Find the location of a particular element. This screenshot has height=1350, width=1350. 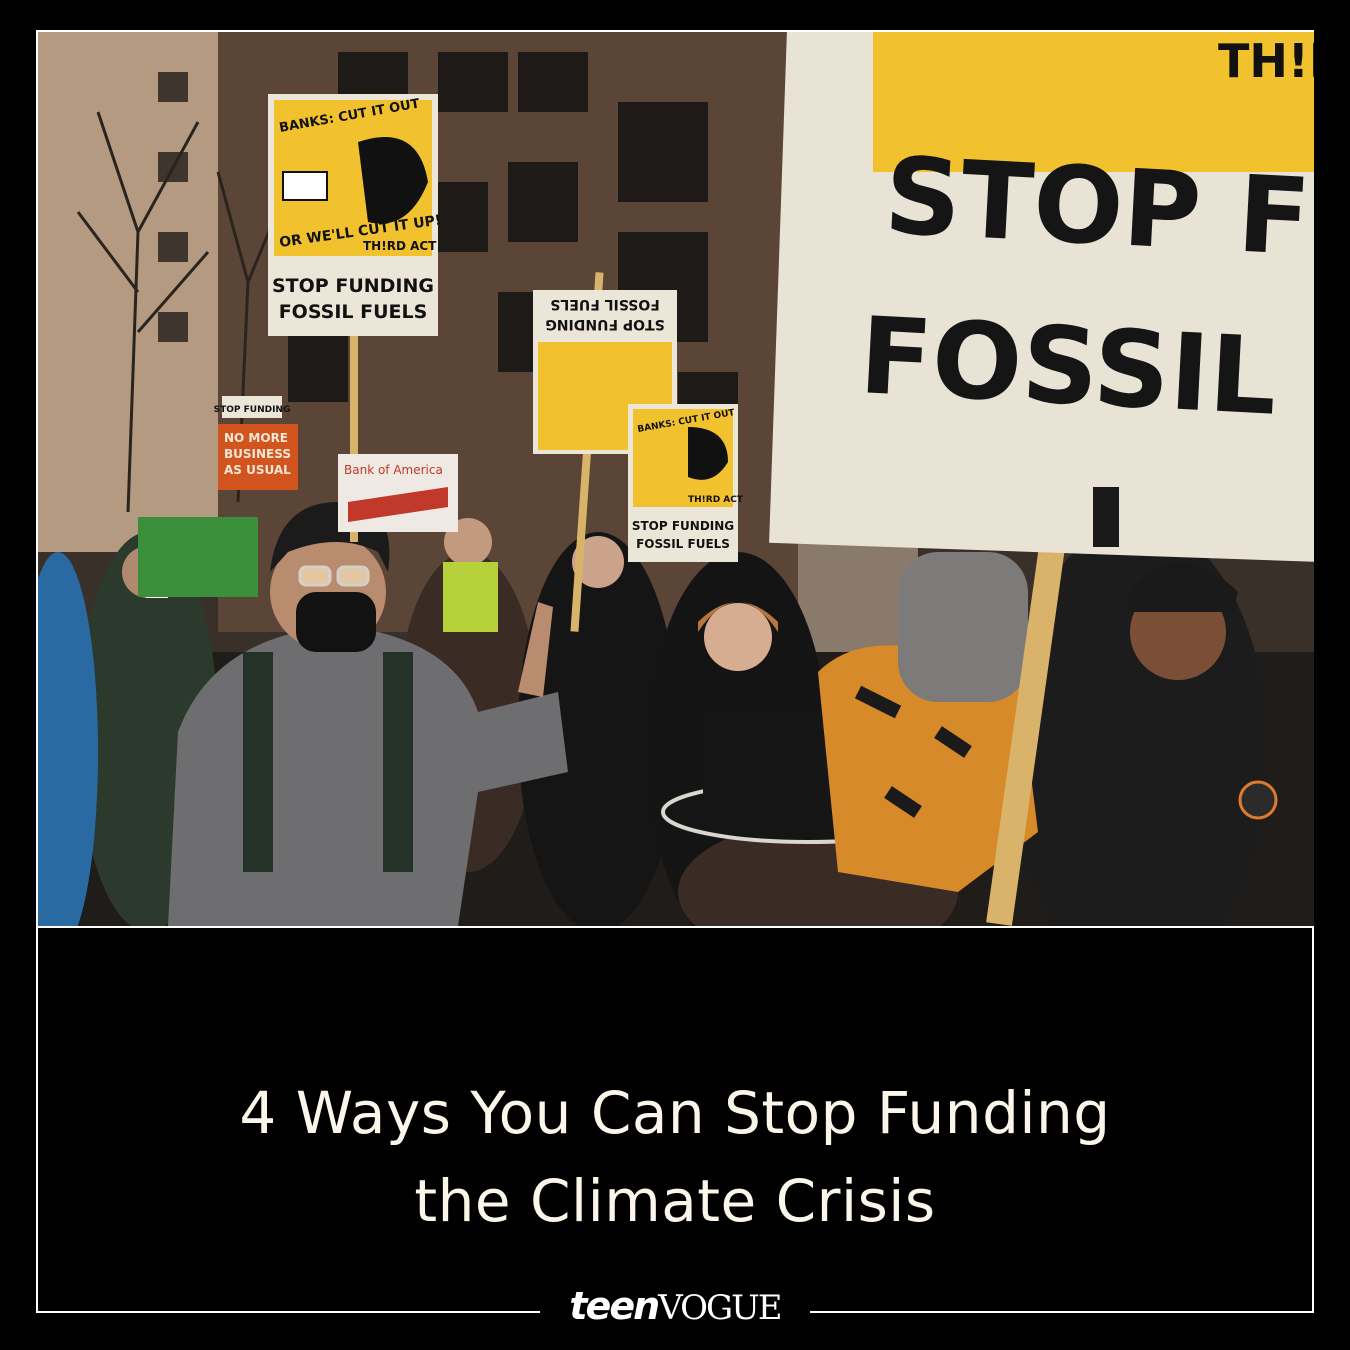

bank-sign-text: Bank of America is located at coordinates (393, 470).